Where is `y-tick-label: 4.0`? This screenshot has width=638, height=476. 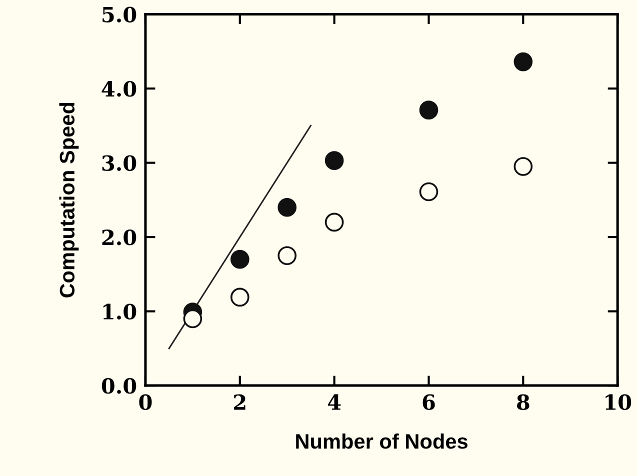
y-tick-label: 4.0 is located at coordinates (119, 88).